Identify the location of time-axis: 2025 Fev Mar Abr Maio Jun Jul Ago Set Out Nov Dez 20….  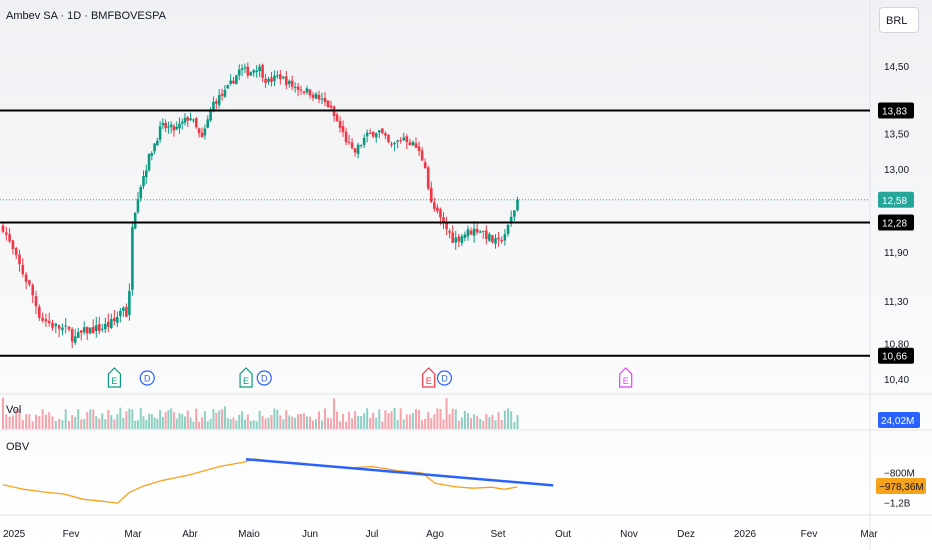
(440, 534).